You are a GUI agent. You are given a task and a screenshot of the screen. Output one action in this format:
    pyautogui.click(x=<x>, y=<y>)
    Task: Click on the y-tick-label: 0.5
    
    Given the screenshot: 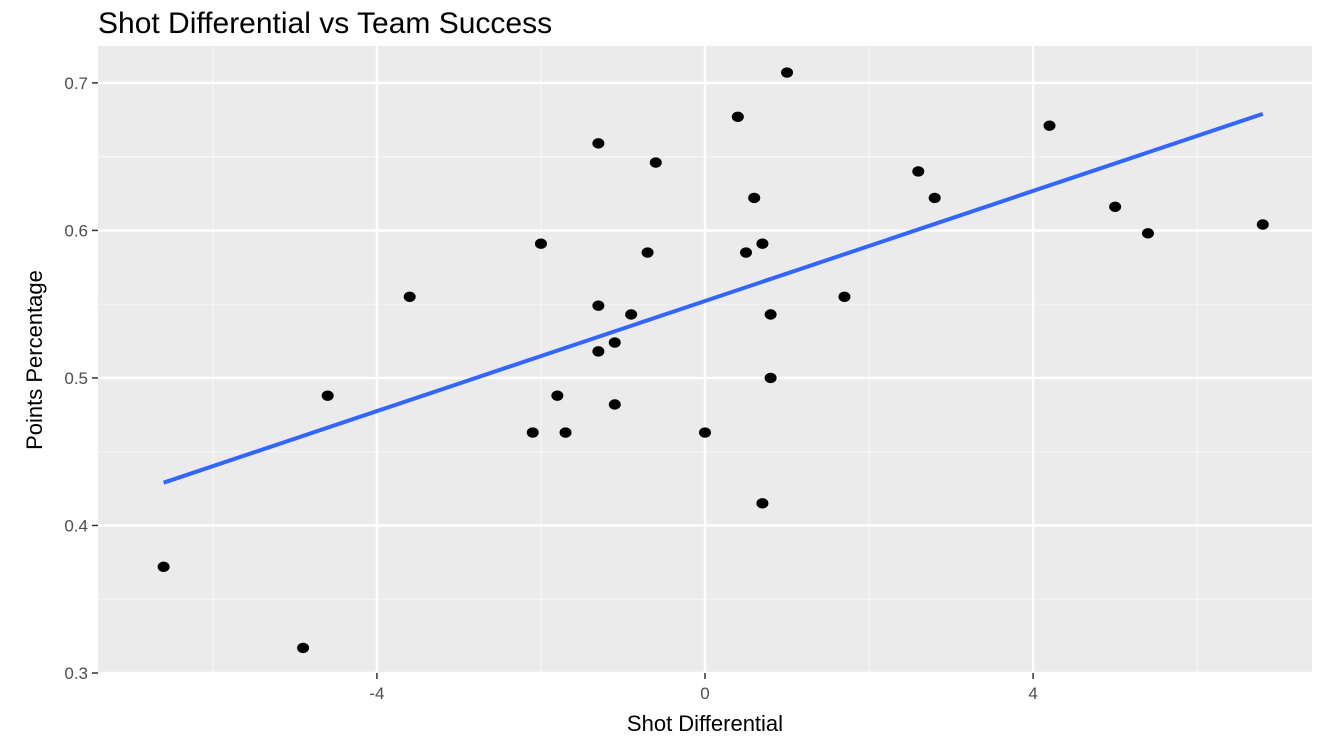 What is the action you would take?
    pyautogui.click(x=76, y=378)
    